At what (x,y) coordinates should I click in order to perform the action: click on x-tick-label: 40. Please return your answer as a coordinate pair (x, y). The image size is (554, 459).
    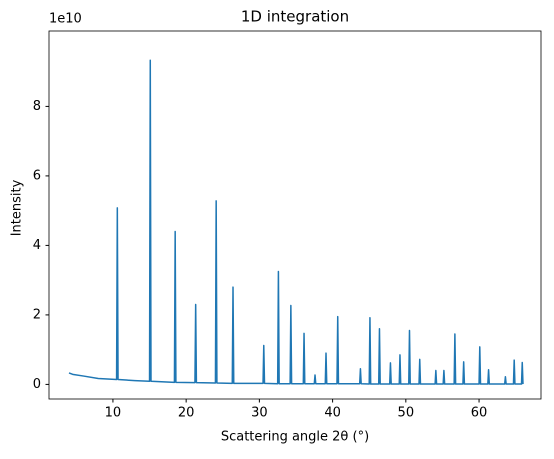
    Looking at the image, I should click on (332, 413).